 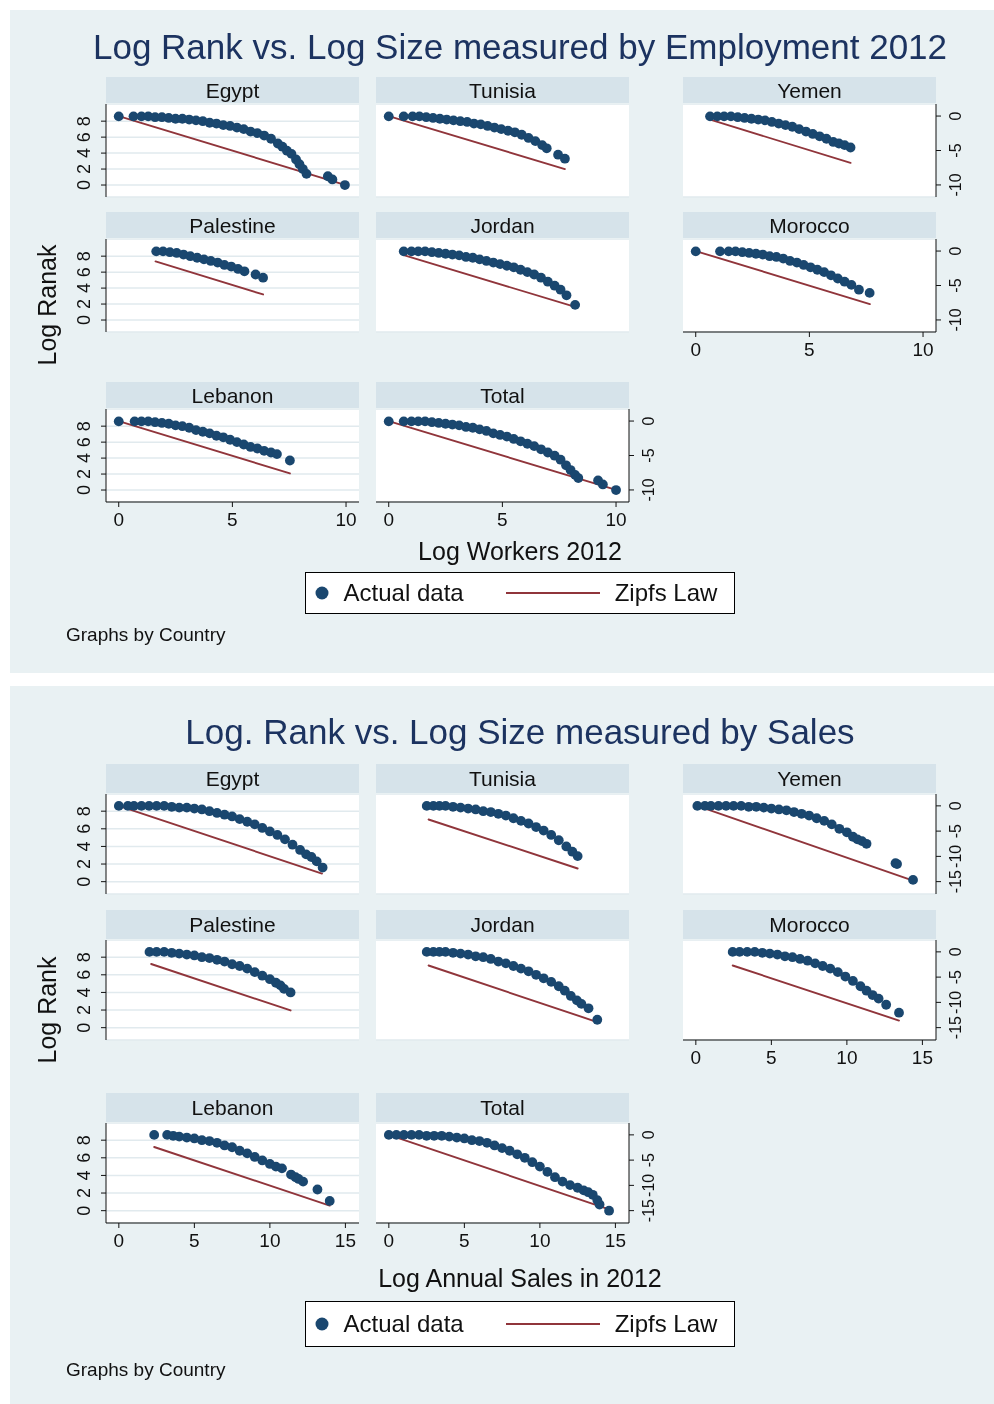 I want to click on chart-title: Total, so click(x=502, y=1107).